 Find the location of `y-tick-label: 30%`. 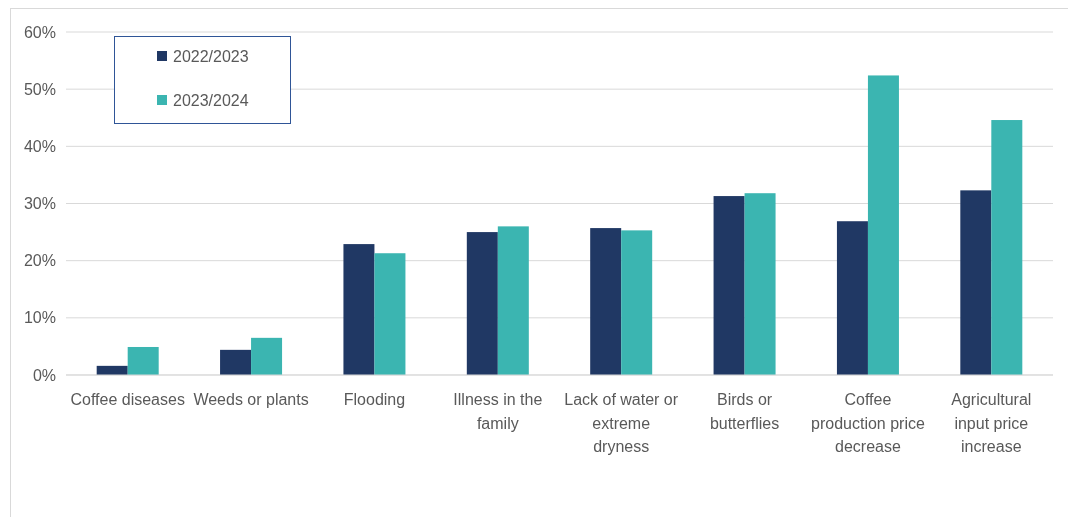

y-tick-label: 30% is located at coordinates (39, 204).